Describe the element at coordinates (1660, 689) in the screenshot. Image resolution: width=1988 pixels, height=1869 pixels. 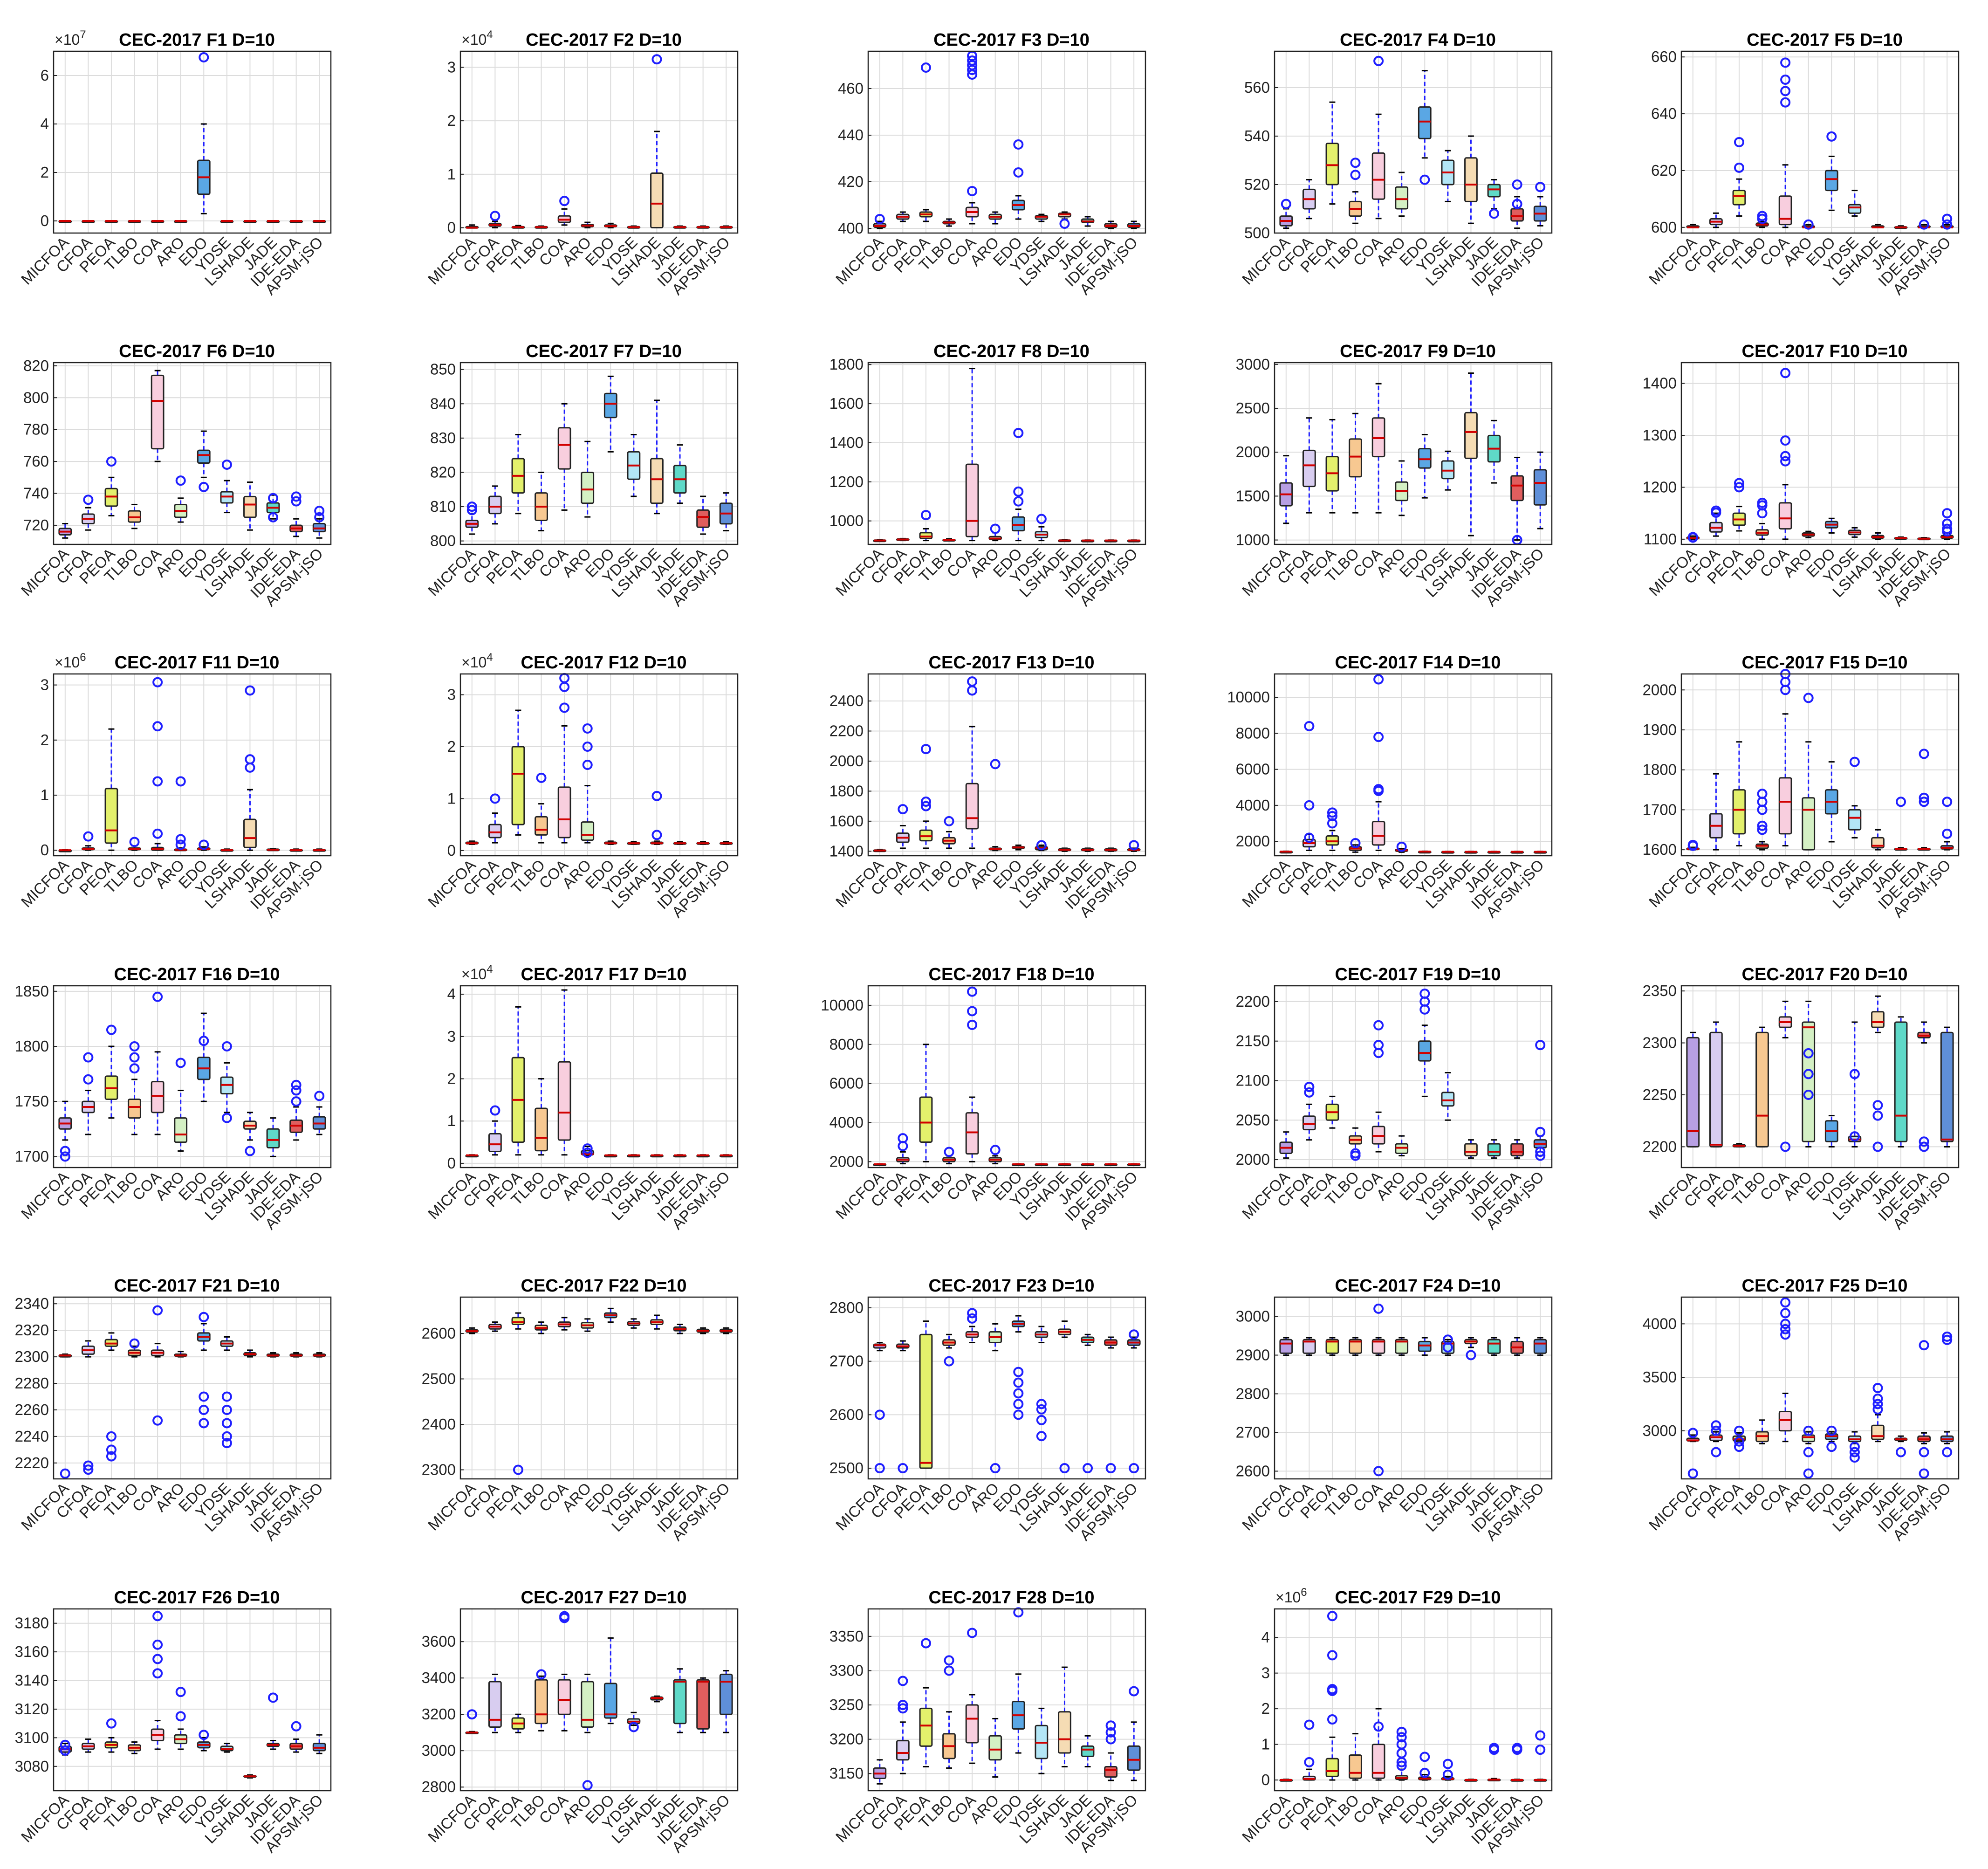
I see `y-tick-label: 2000` at that location.